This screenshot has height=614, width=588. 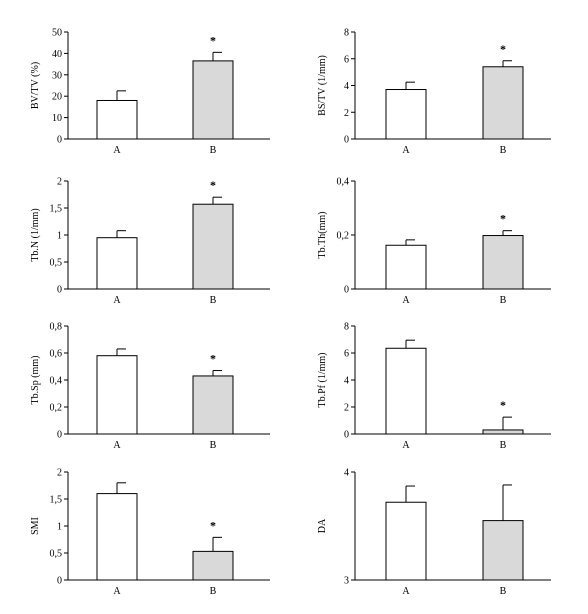 I want to click on chart-panel-7: 0 0,5 1 1,5 2 SMI A B *, so click(x=150, y=532).